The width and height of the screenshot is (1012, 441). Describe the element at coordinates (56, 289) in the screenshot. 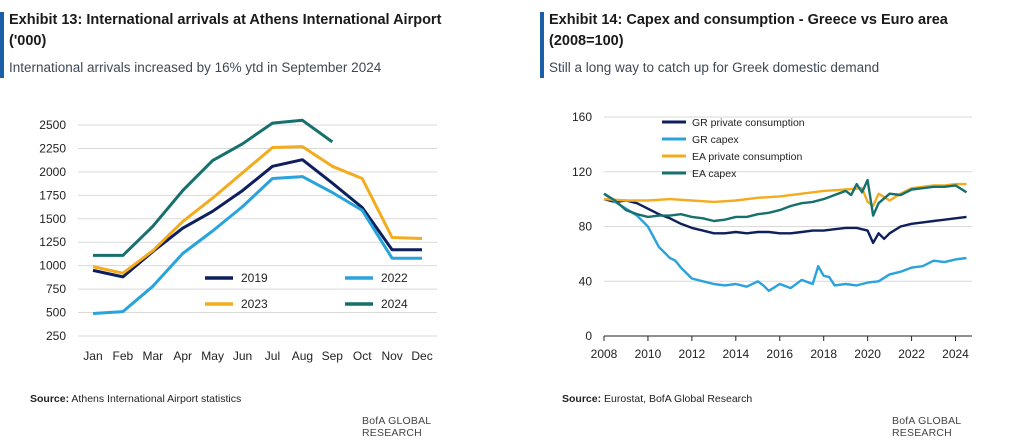

I see `y-tick-label: 750` at that location.